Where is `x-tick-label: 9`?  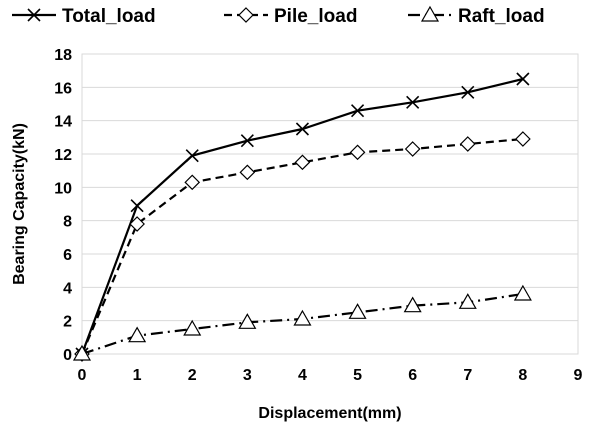 x-tick-label: 9 is located at coordinates (578, 375).